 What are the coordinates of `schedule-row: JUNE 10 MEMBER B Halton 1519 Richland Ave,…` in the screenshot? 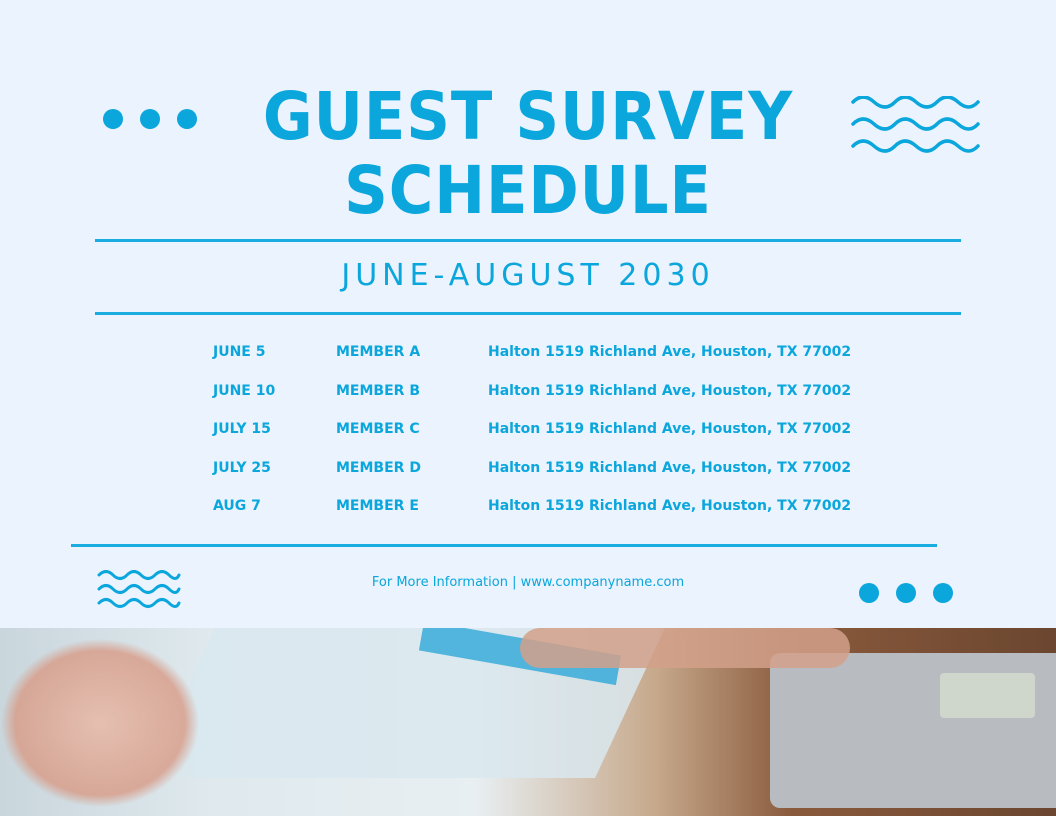 It's located at (528, 402).